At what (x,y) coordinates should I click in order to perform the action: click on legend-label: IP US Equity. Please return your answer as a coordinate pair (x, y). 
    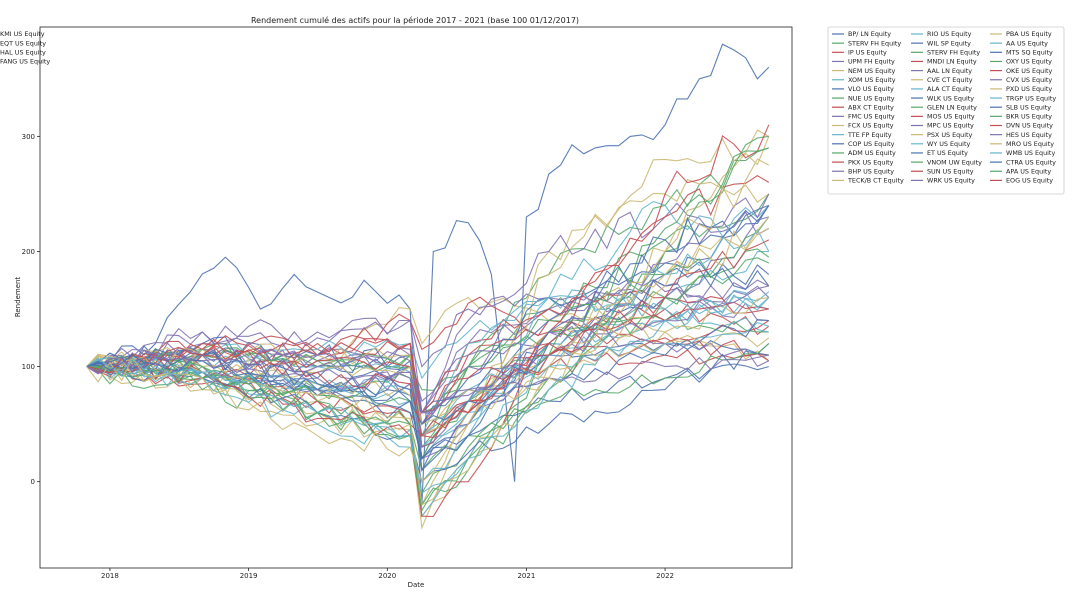
    Looking at the image, I should click on (867, 53).